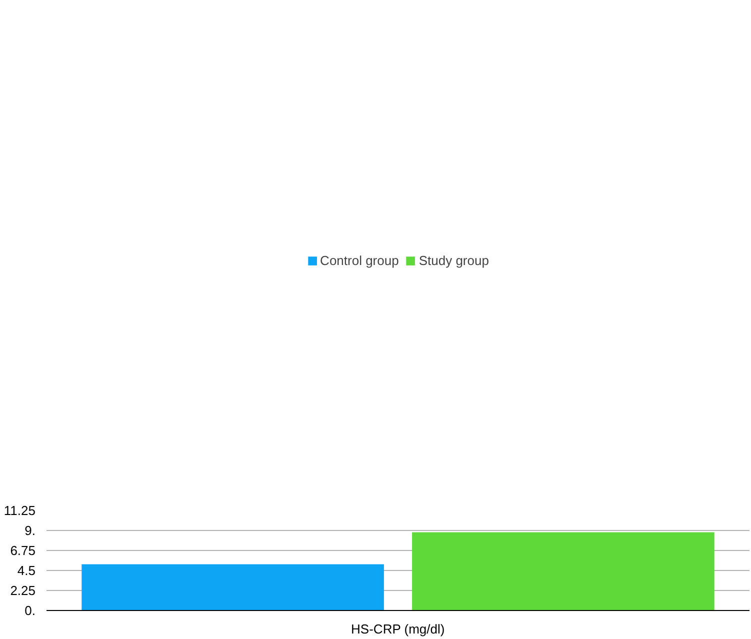  I want to click on y-tick-label: 11.25, so click(20, 510).